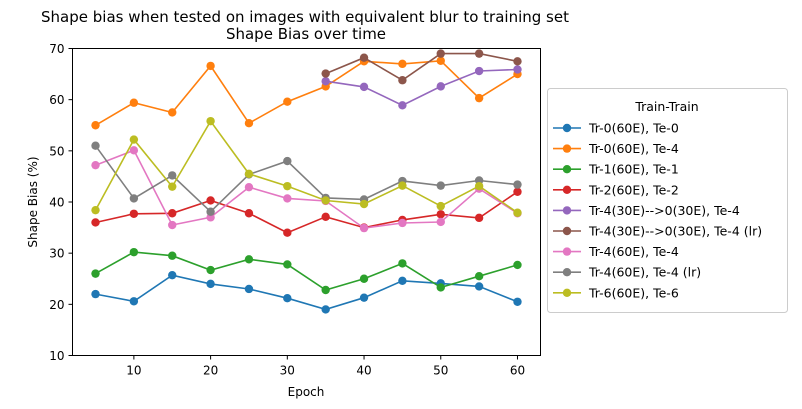  I want to click on y-axis: 10 20 30 40 50 60 70, so click(61, 202).